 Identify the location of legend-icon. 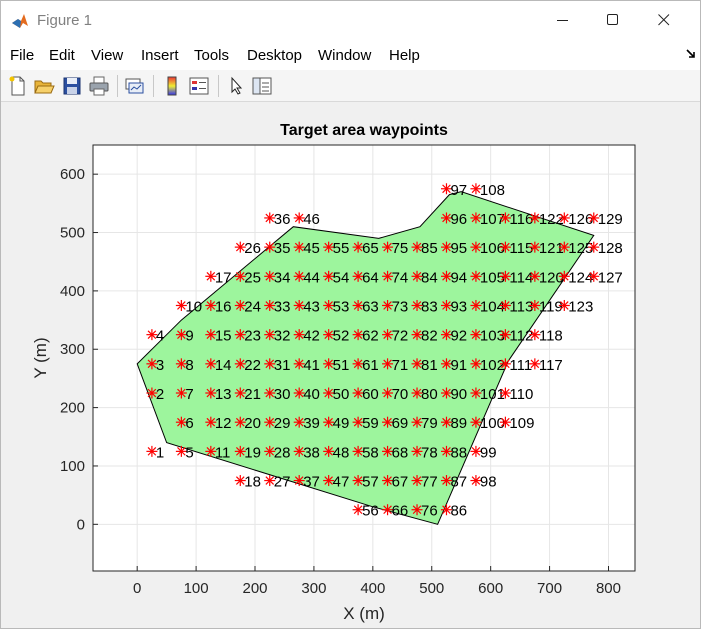
(199, 86).